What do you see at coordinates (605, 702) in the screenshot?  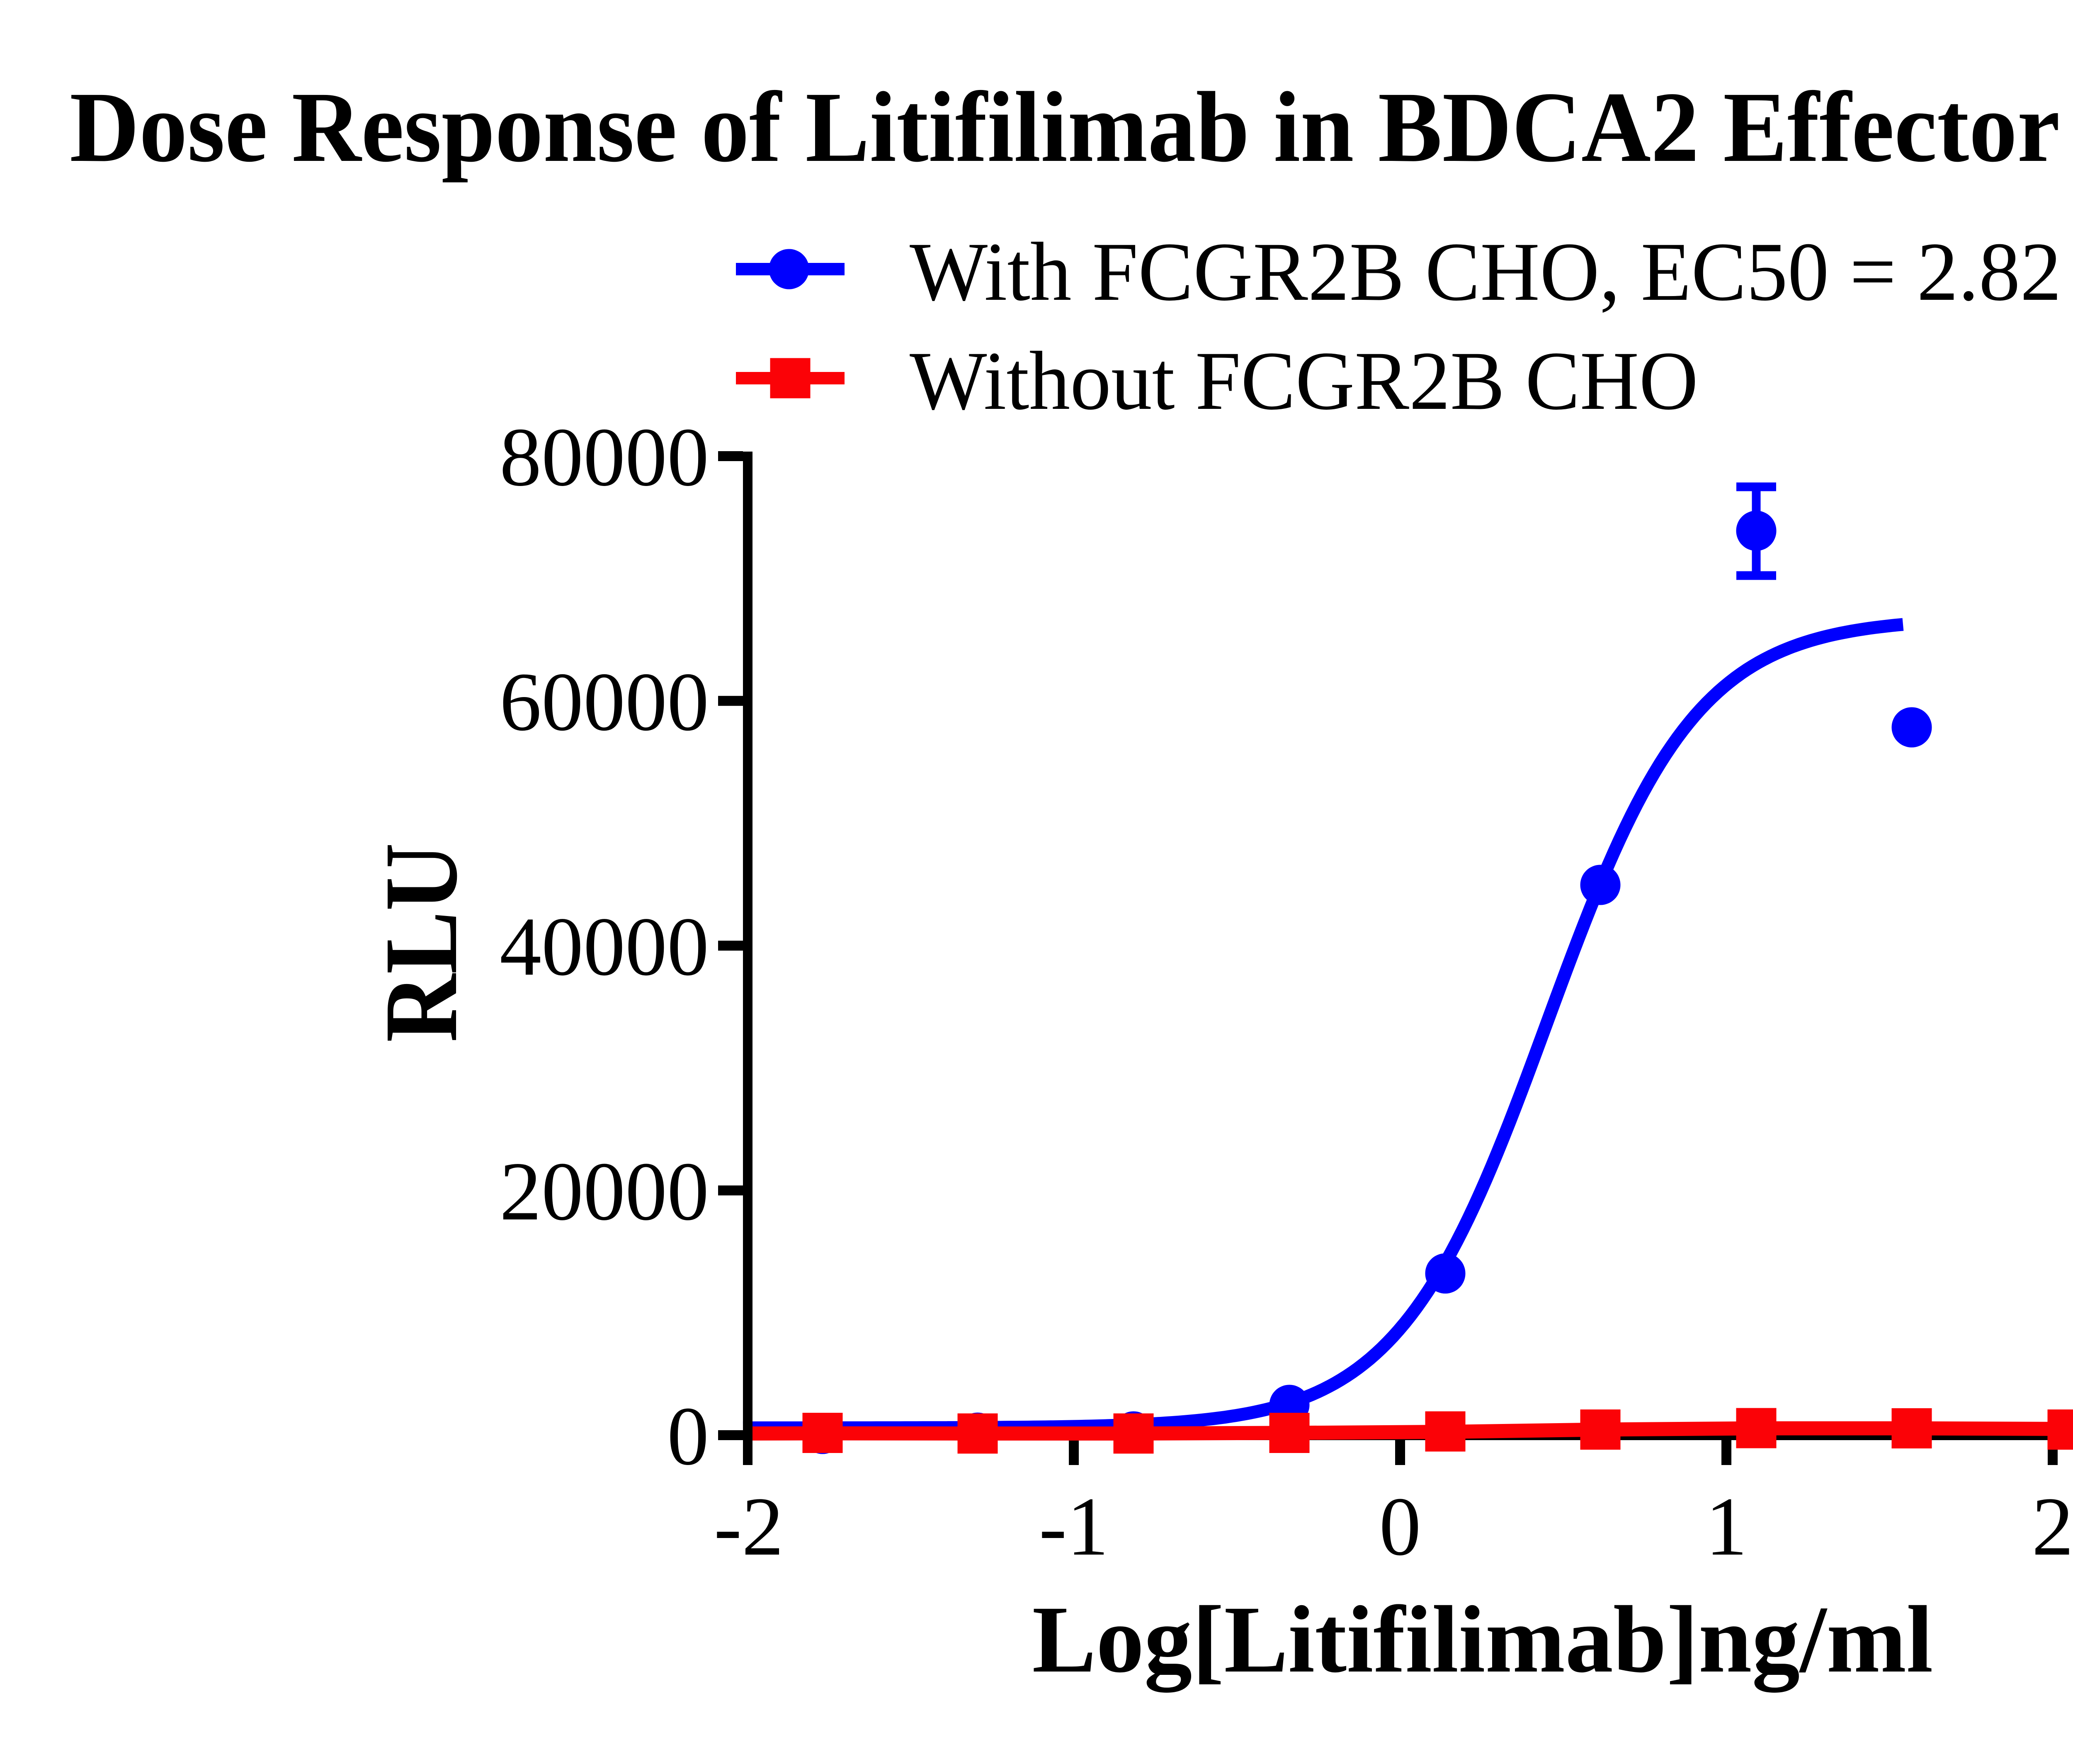 I see `svg-text: 60000` at bounding box center [605, 702].